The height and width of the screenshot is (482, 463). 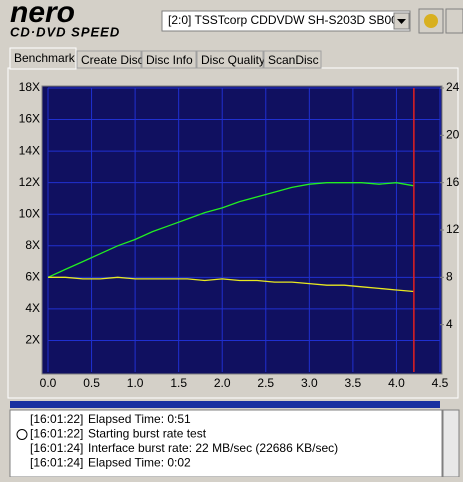 I want to click on x-tick-label: 0.0, so click(x=48, y=383).